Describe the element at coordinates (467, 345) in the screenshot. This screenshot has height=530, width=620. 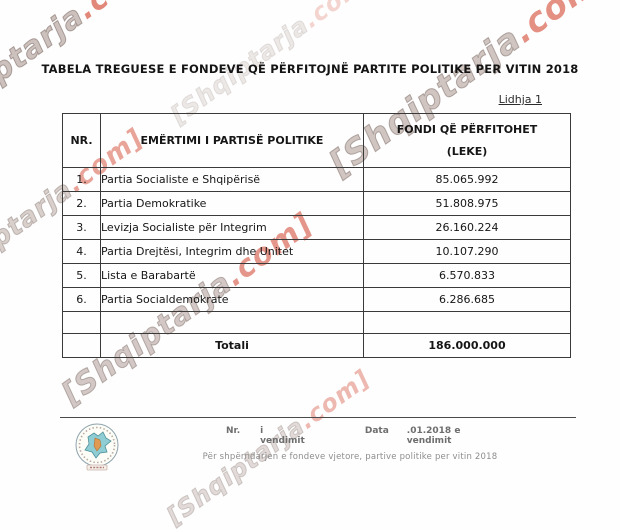
I see `total-amount: 186.000.000` at that location.